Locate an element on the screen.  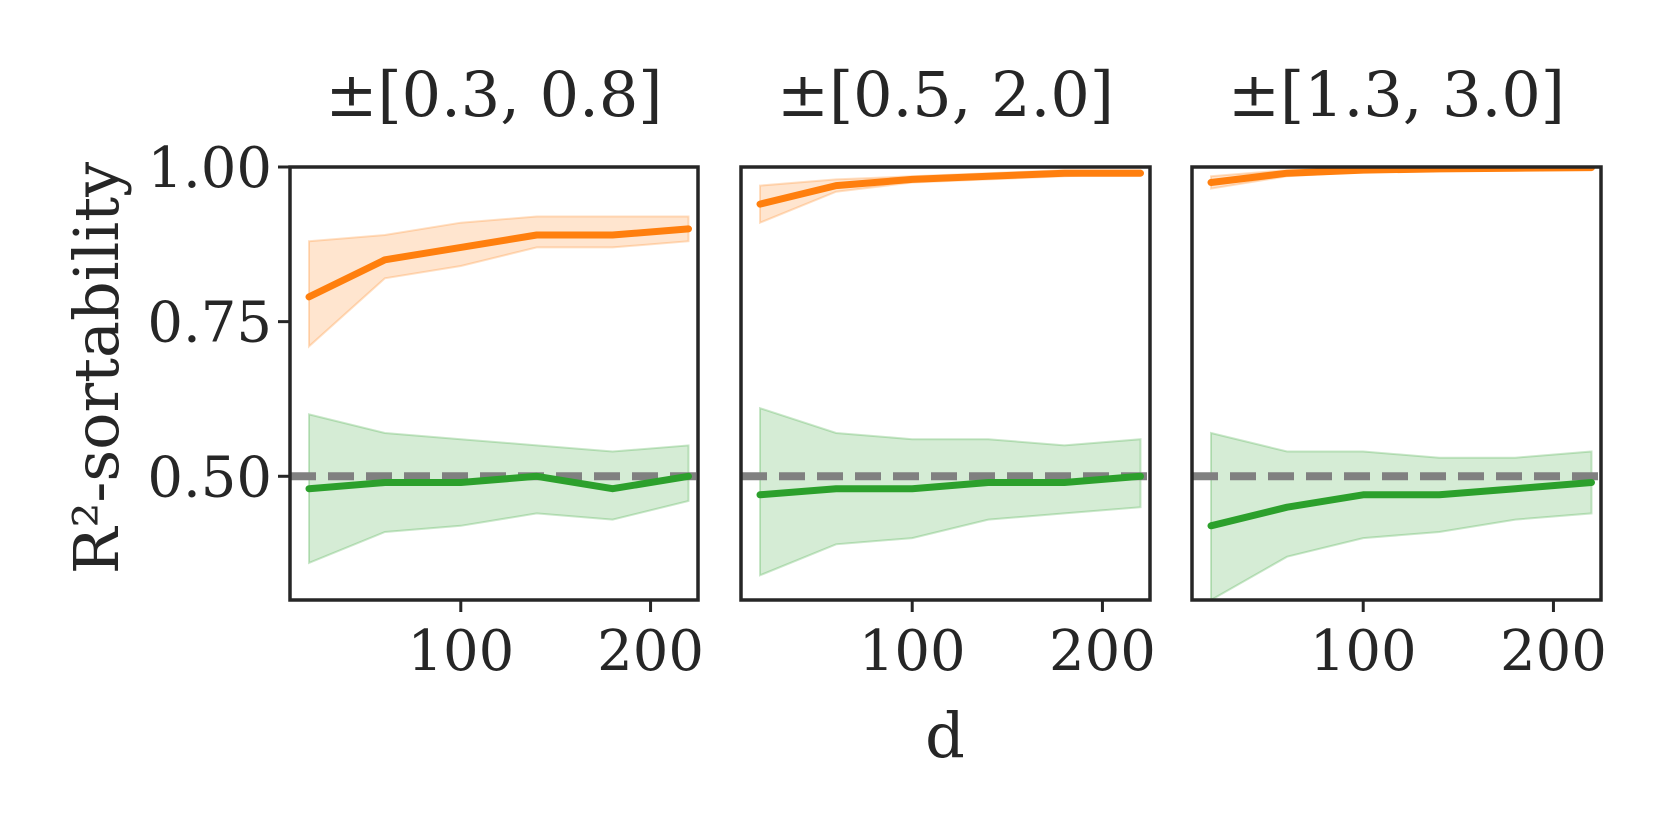
y-tick-label: 0.50 is located at coordinates (209, 477).